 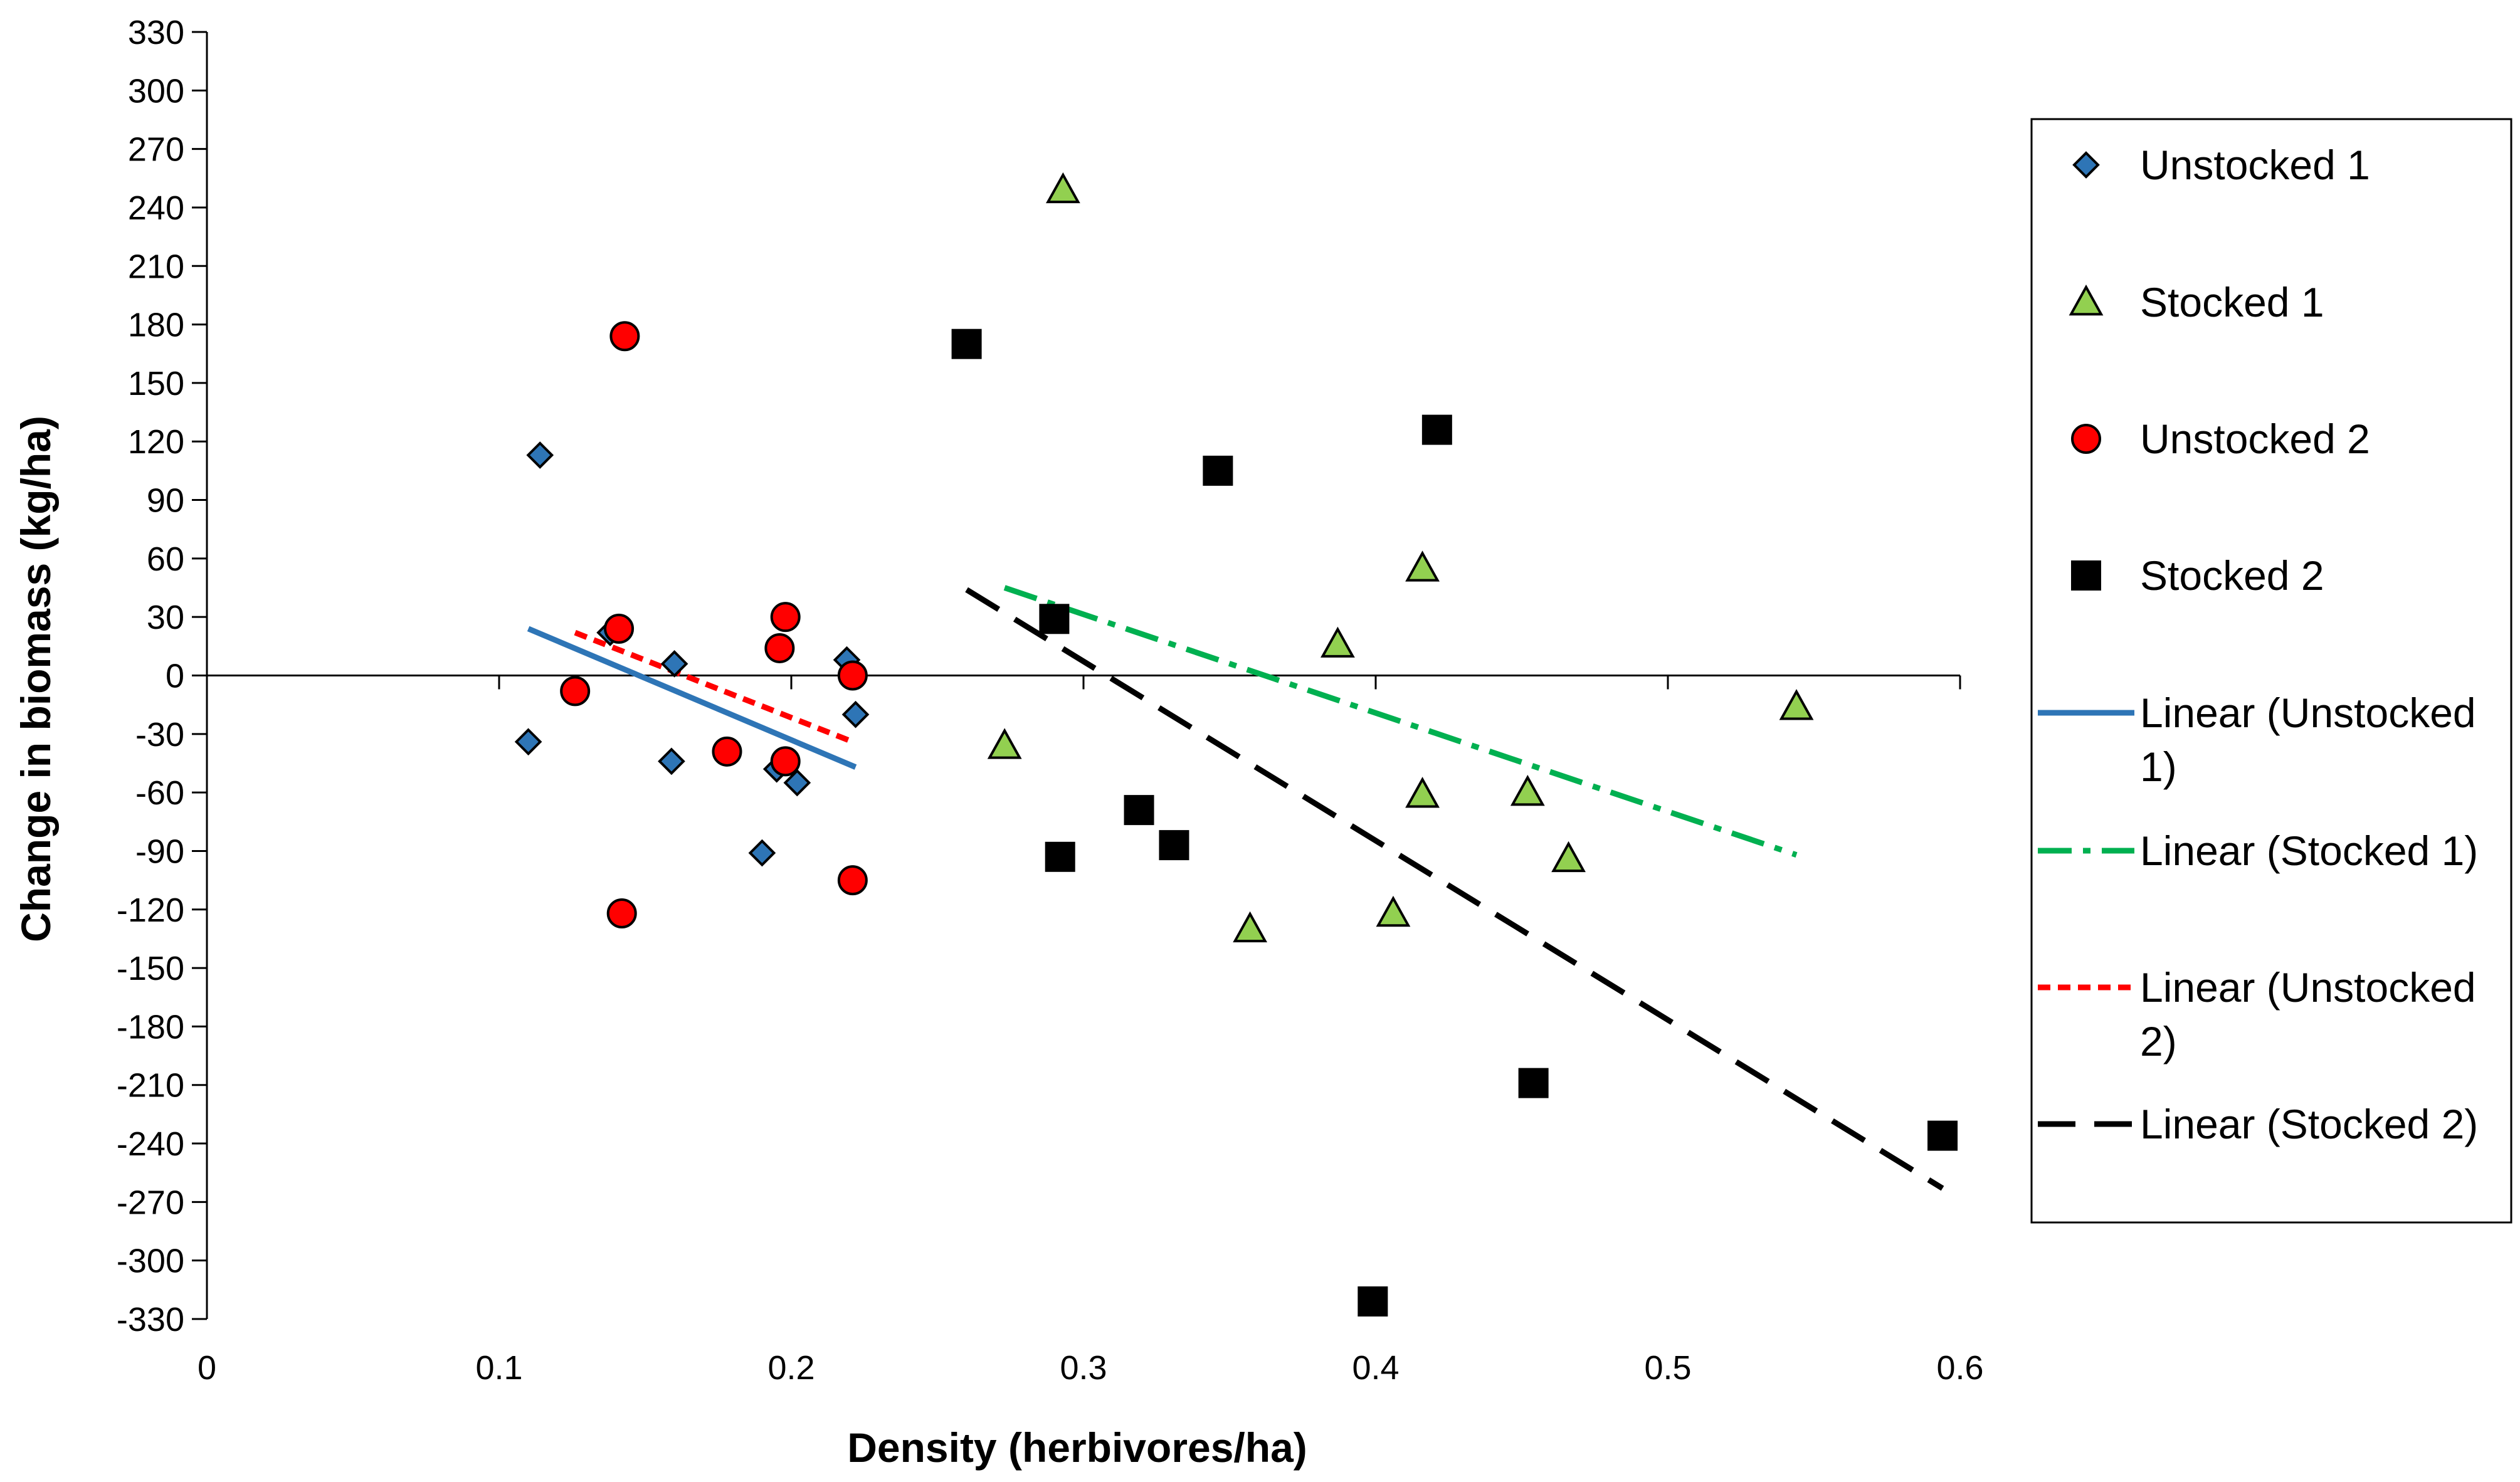 What do you see at coordinates (165, 559) in the screenshot?
I see `y-tick-label: 60` at bounding box center [165, 559].